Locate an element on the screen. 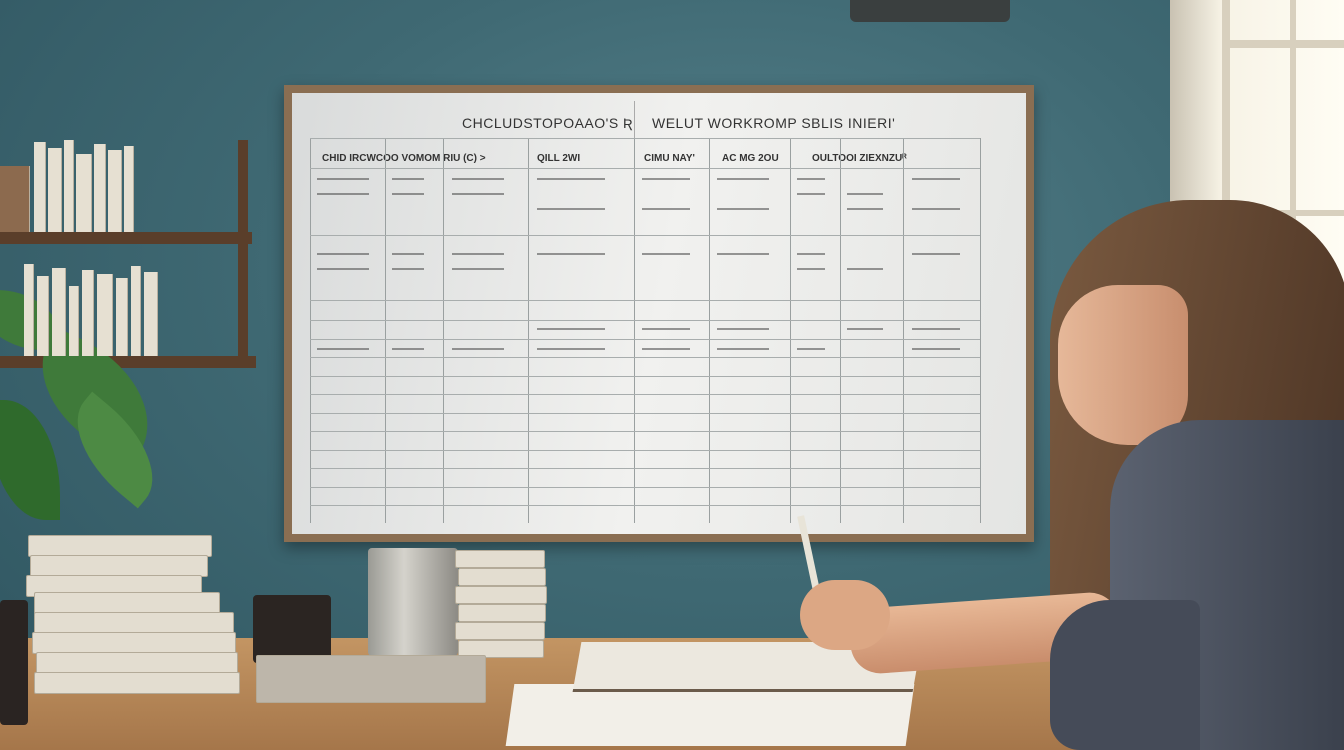 This screenshot has width=1344, height=750. column-header: AC MG 2OU is located at coordinates (750, 158).